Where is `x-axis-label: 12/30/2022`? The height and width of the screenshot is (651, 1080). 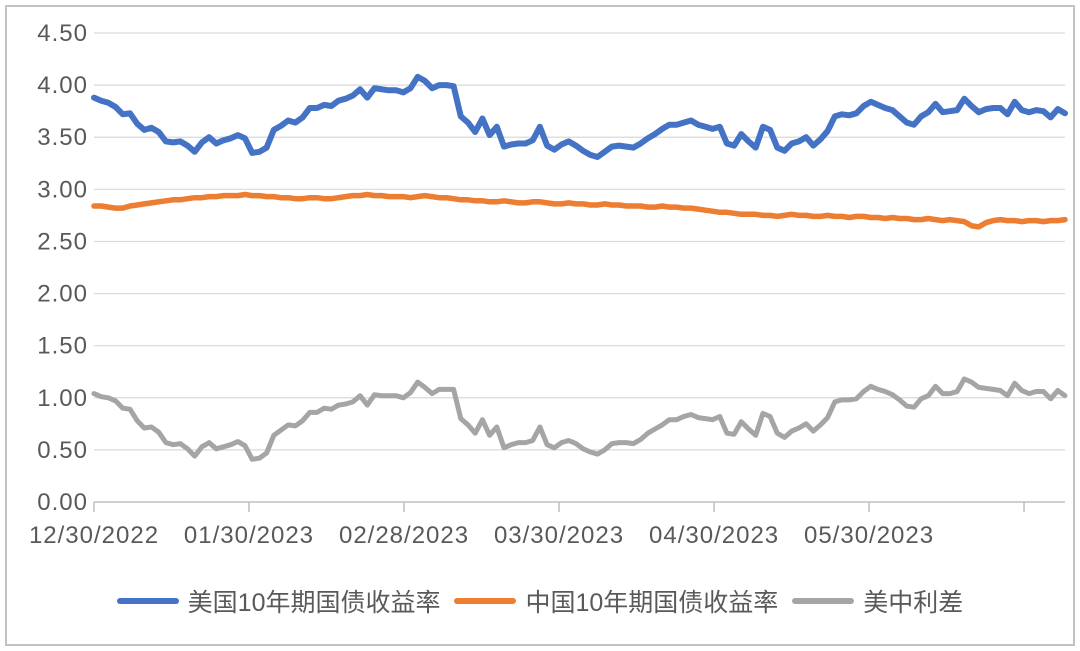
x-axis-label: 12/30/2022 is located at coordinates (94, 535).